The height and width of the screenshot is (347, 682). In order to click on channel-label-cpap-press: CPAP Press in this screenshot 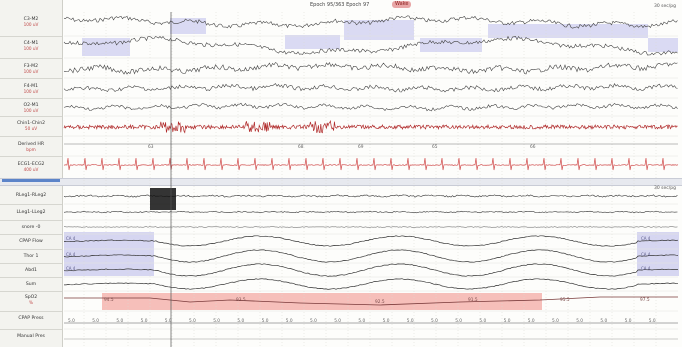, I will do `click(31, 318)`.